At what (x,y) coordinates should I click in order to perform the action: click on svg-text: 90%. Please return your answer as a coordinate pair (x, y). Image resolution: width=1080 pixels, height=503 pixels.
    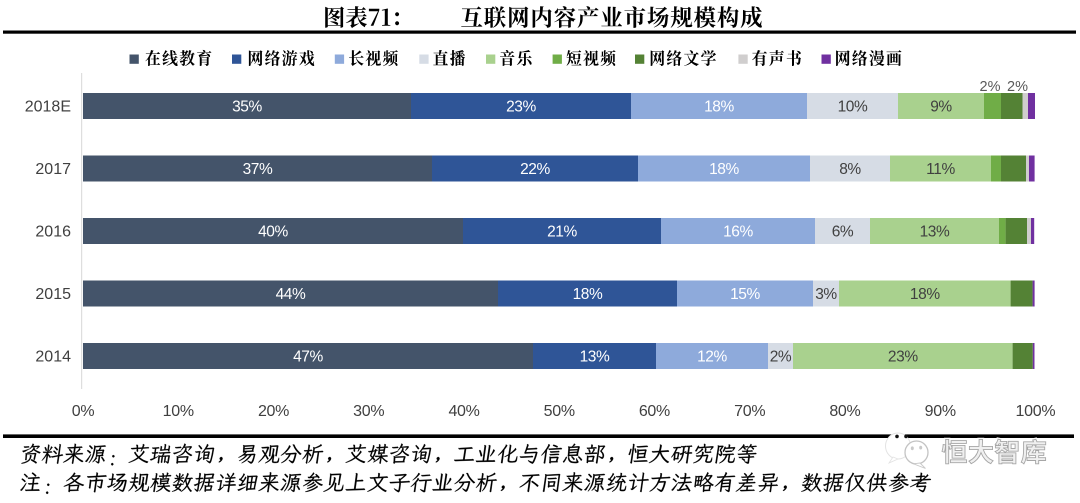
    Looking at the image, I should click on (940, 411).